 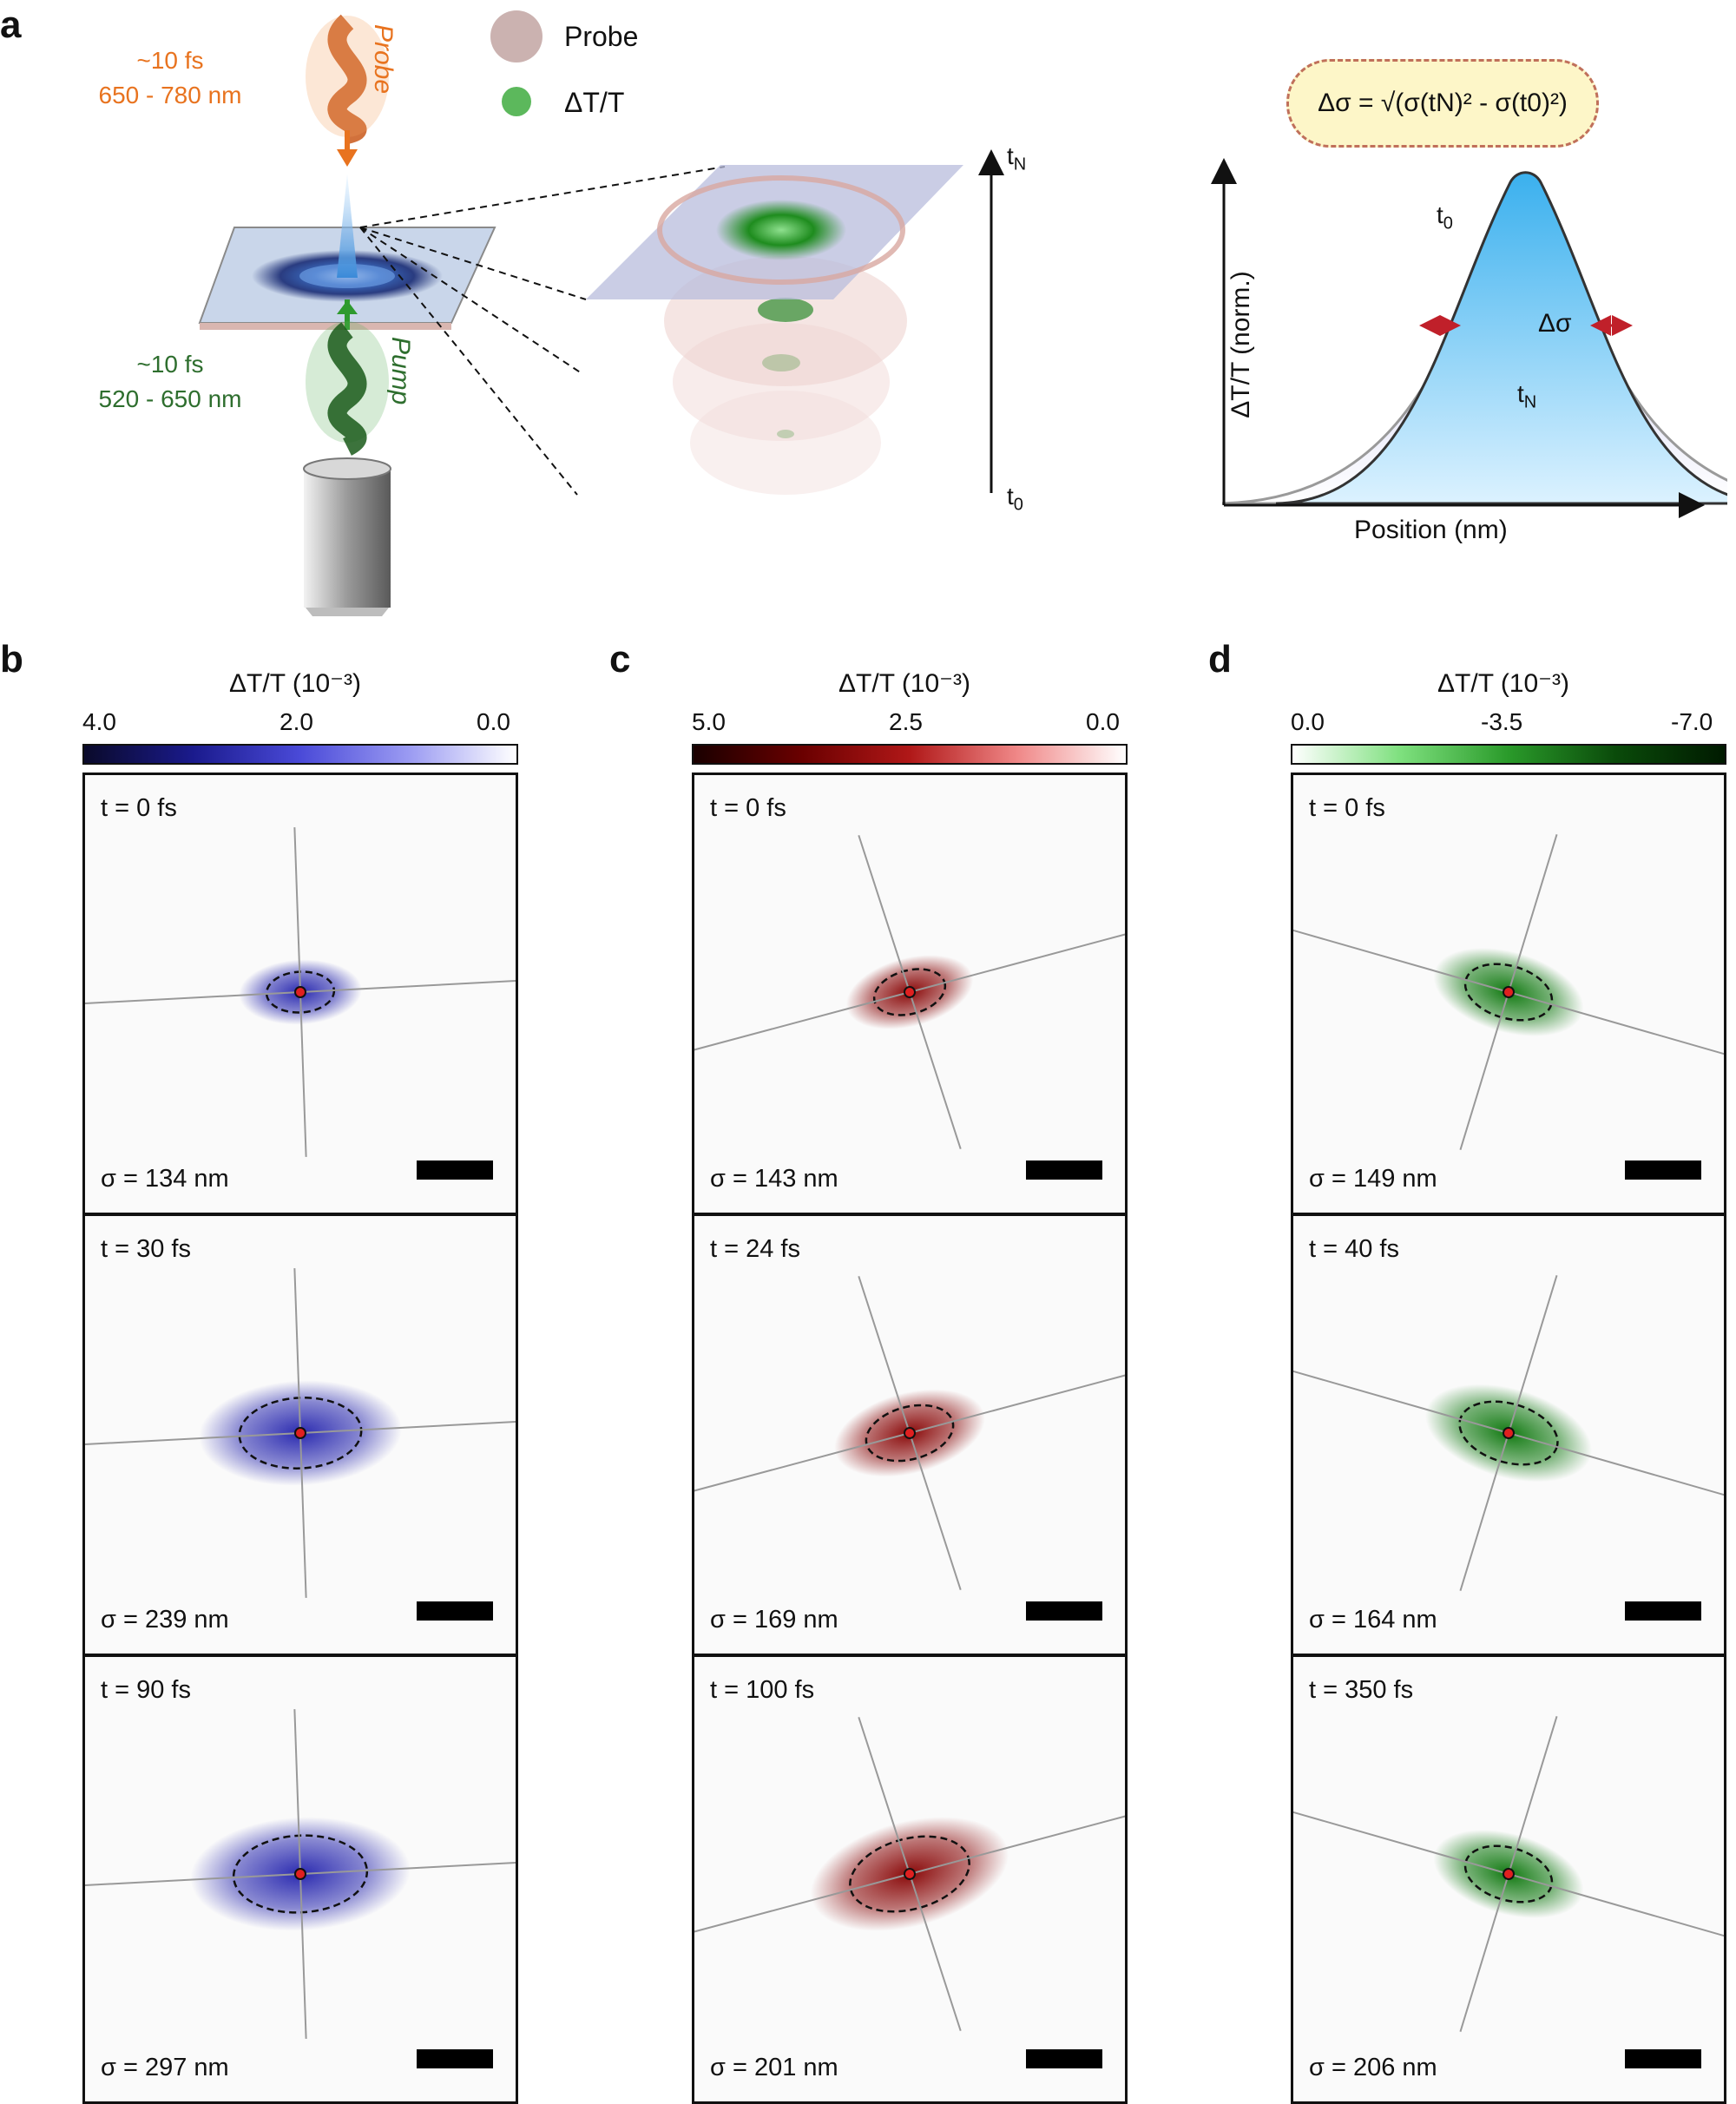 I want to click on map-panel: t = 30 fs σ = 239 nm, so click(x=300, y=1434).